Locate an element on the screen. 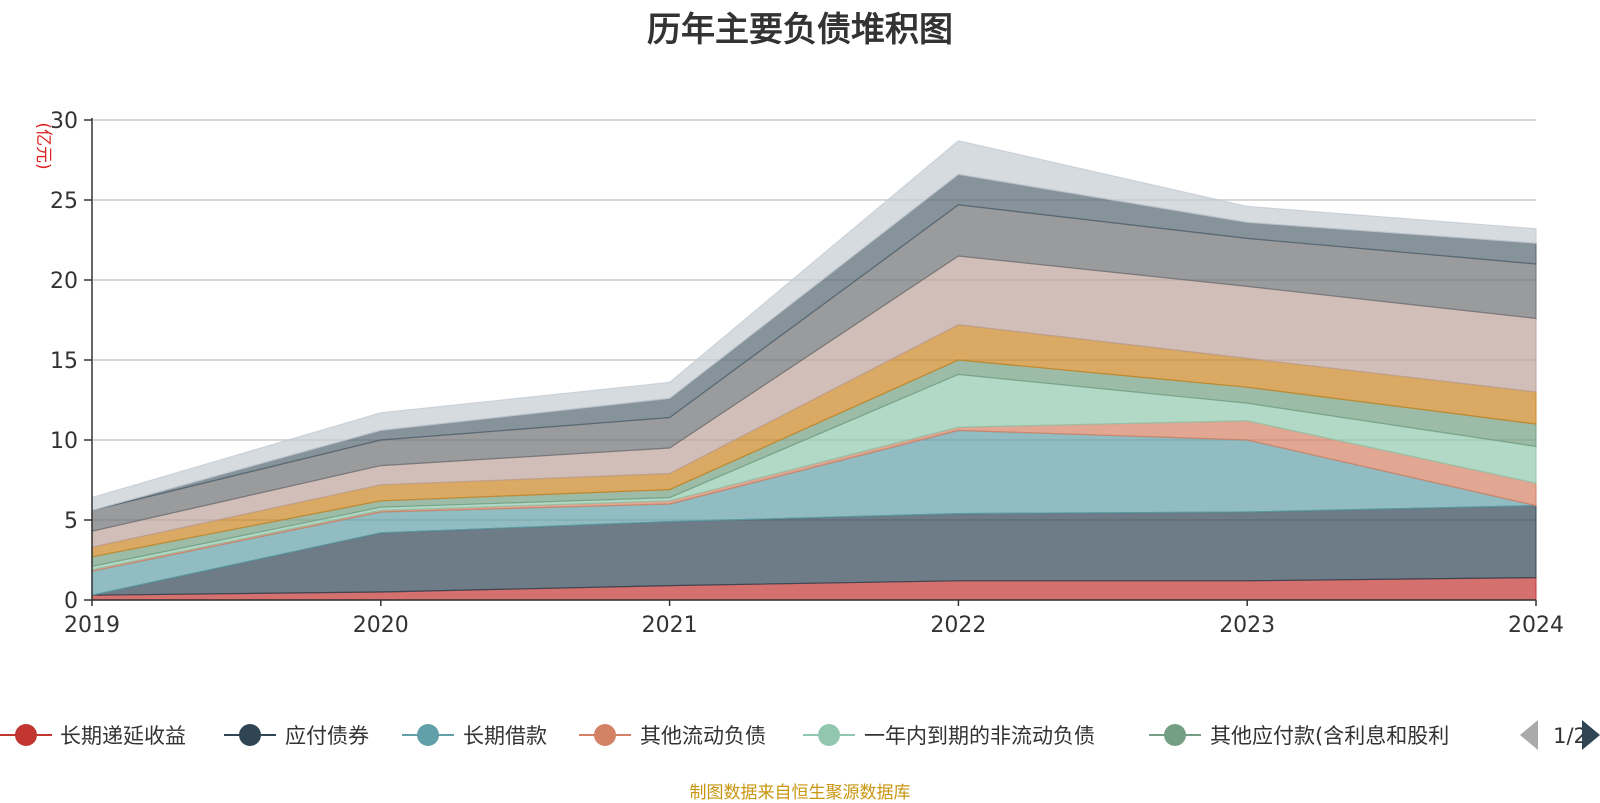 This screenshot has height=803, width=1600. x-tick-label: 2023 is located at coordinates (1247, 625).